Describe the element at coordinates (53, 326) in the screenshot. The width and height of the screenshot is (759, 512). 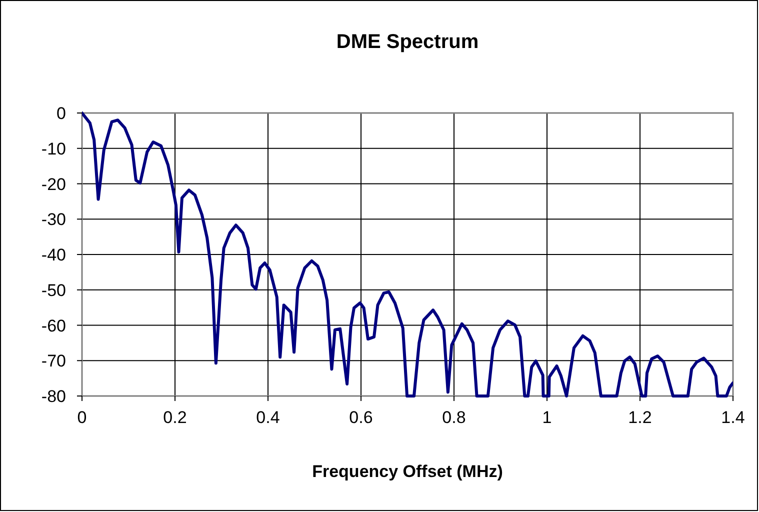
I see `y-tick-label: -60` at that location.